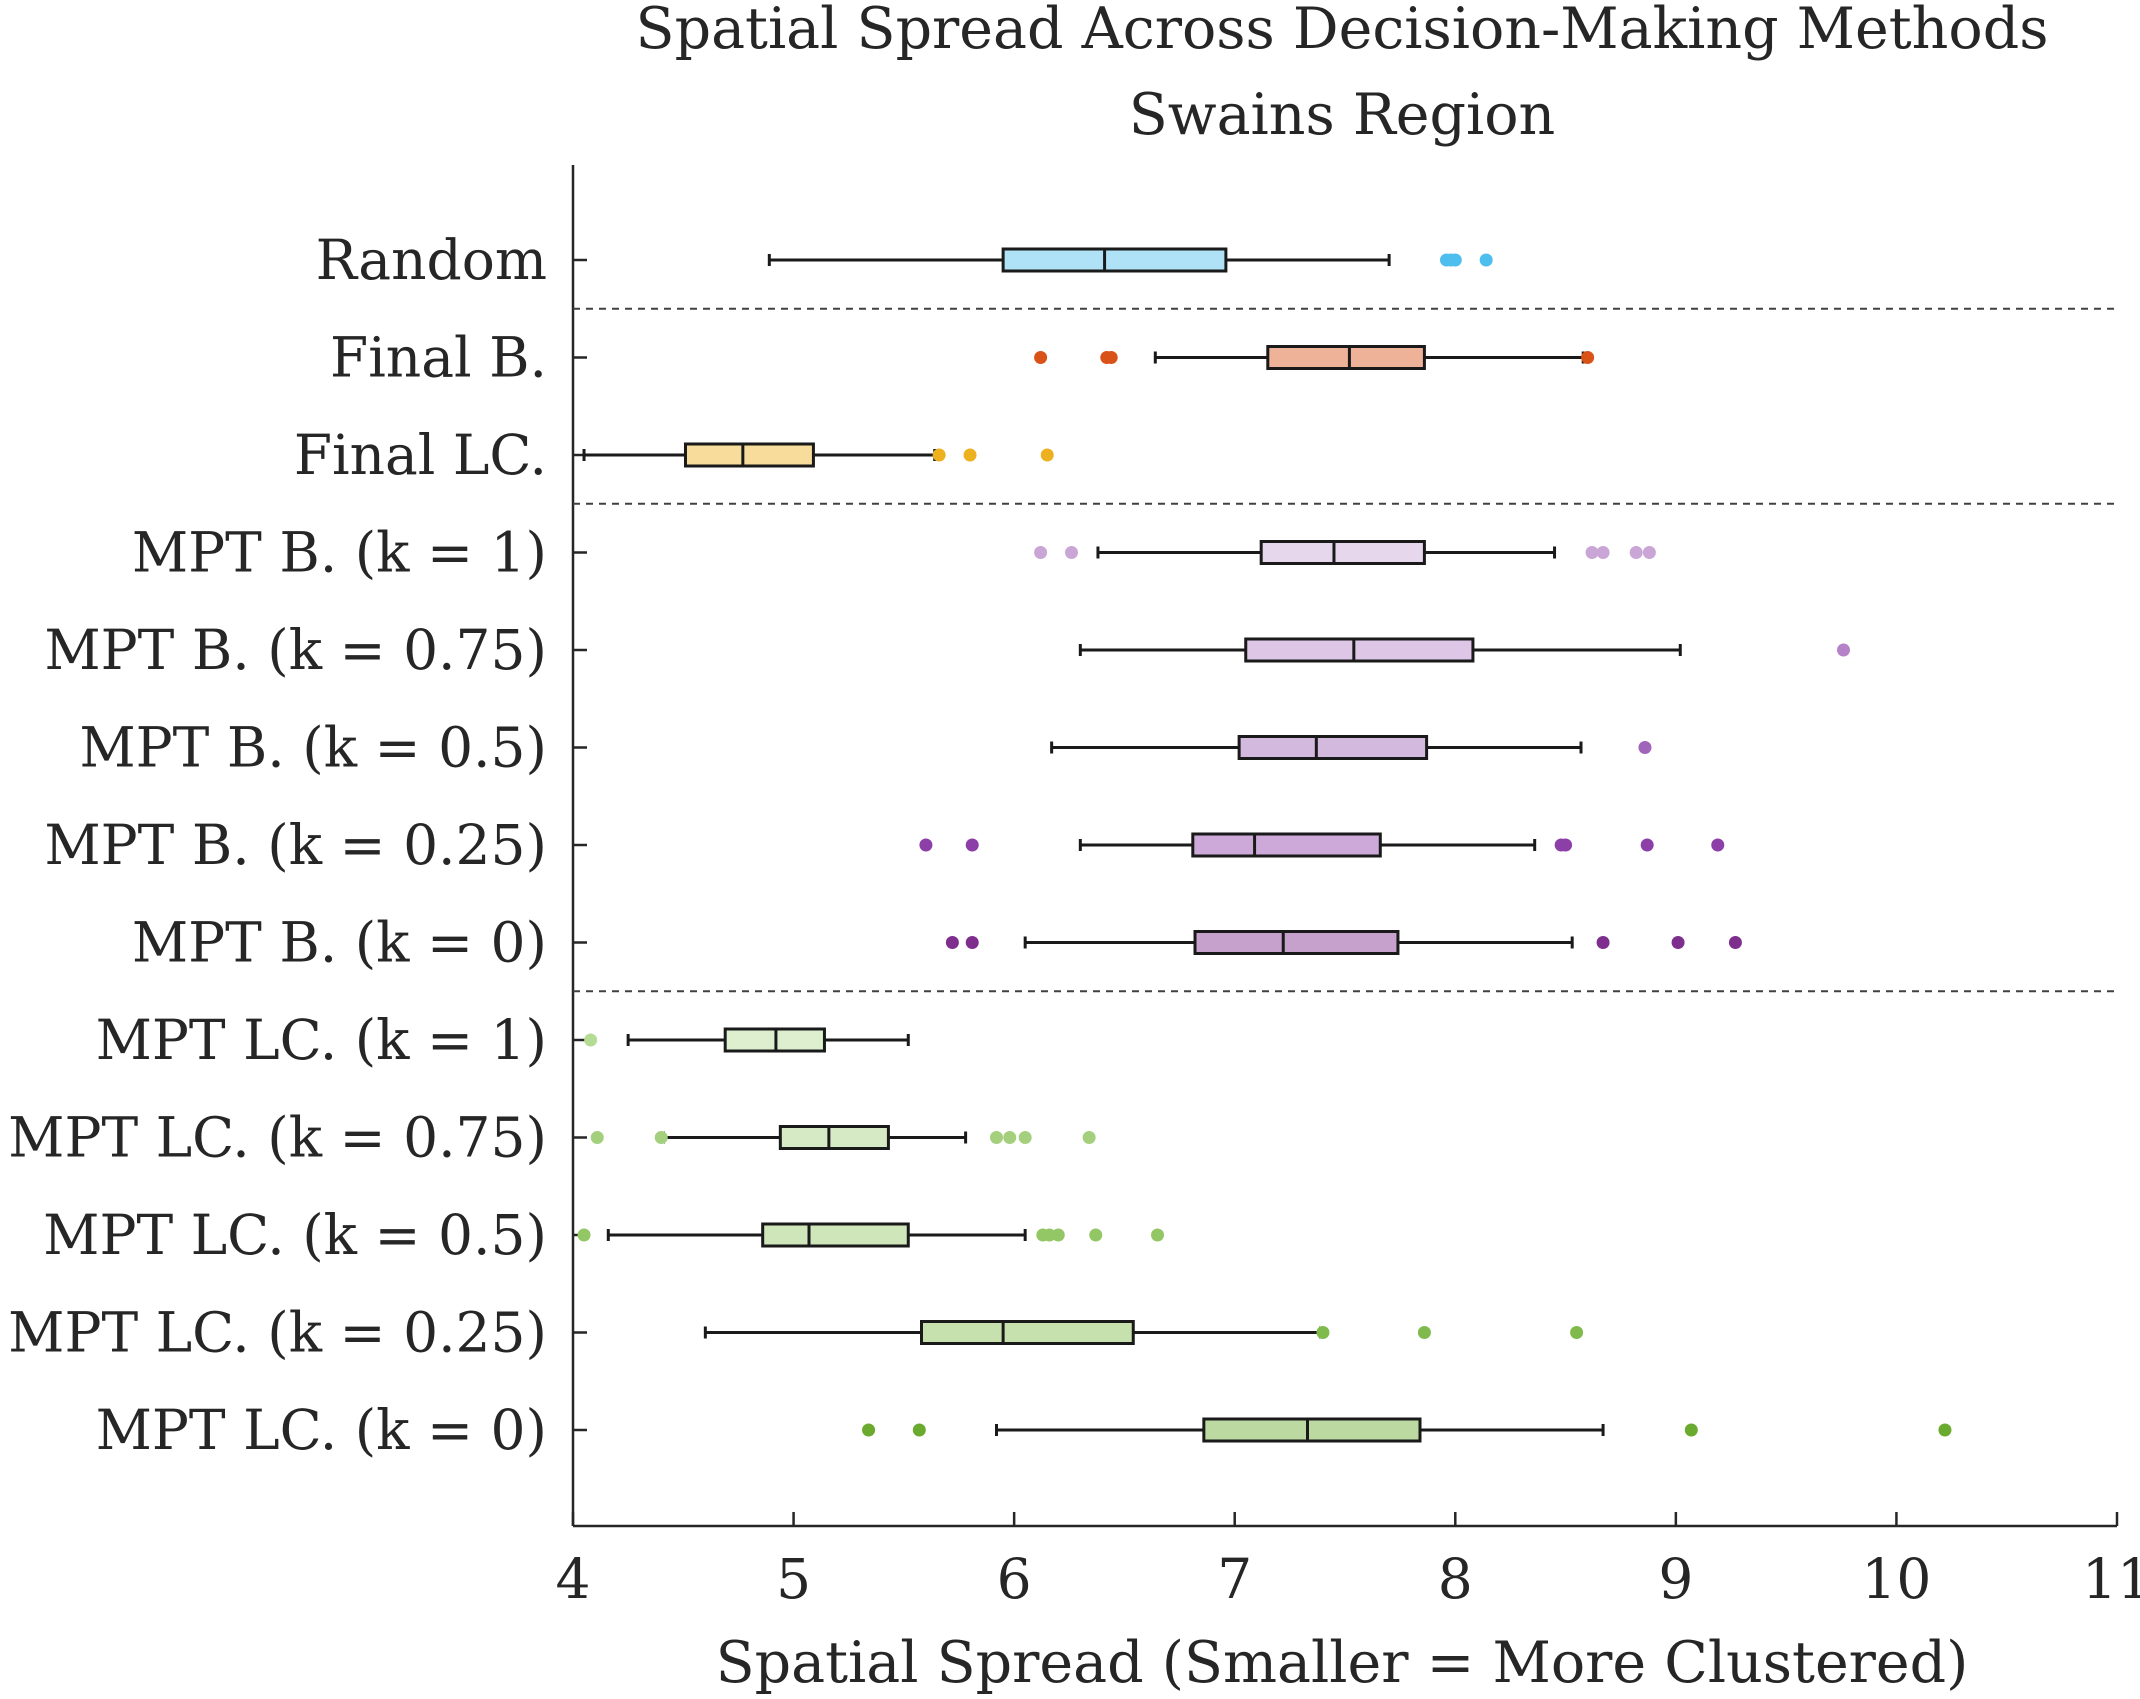 The height and width of the screenshot is (1699, 2140). Describe the element at coordinates (339, 553) in the screenshot. I see `y-tick-label: MPT B. (k = 1)` at that location.